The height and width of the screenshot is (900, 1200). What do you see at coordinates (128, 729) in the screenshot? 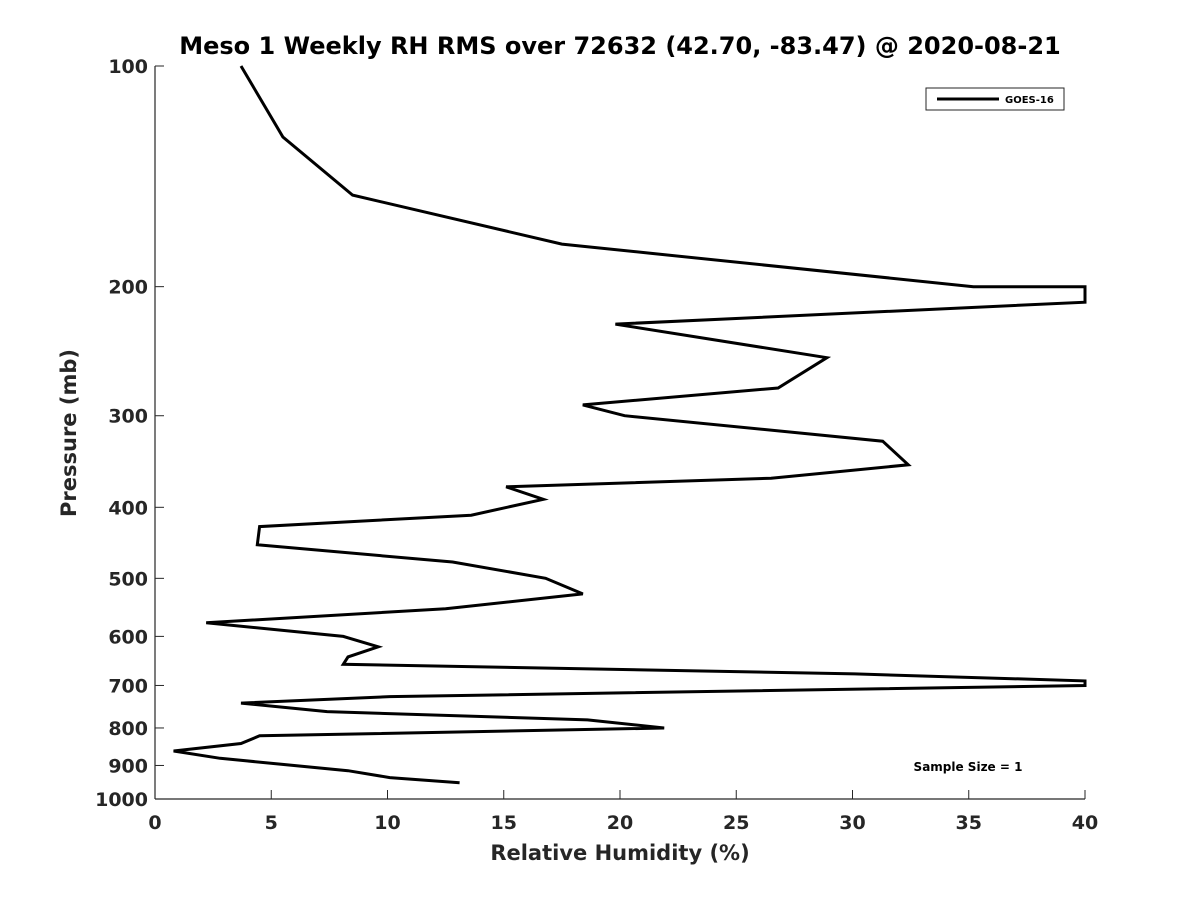
I see `y-tick-label: 800` at bounding box center [128, 729].